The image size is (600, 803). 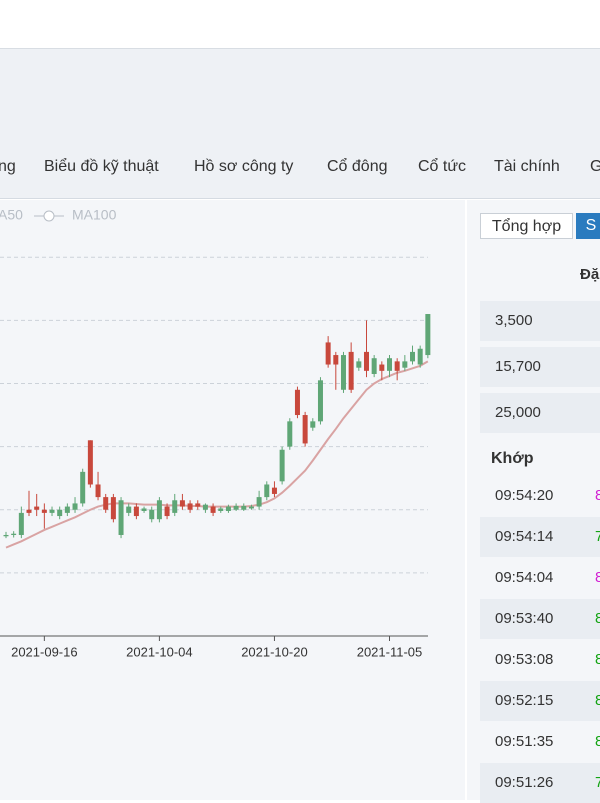 What do you see at coordinates (540, 321) in the screenshot?
I see `price-row: 3,500` at bounding box center [540, 321].